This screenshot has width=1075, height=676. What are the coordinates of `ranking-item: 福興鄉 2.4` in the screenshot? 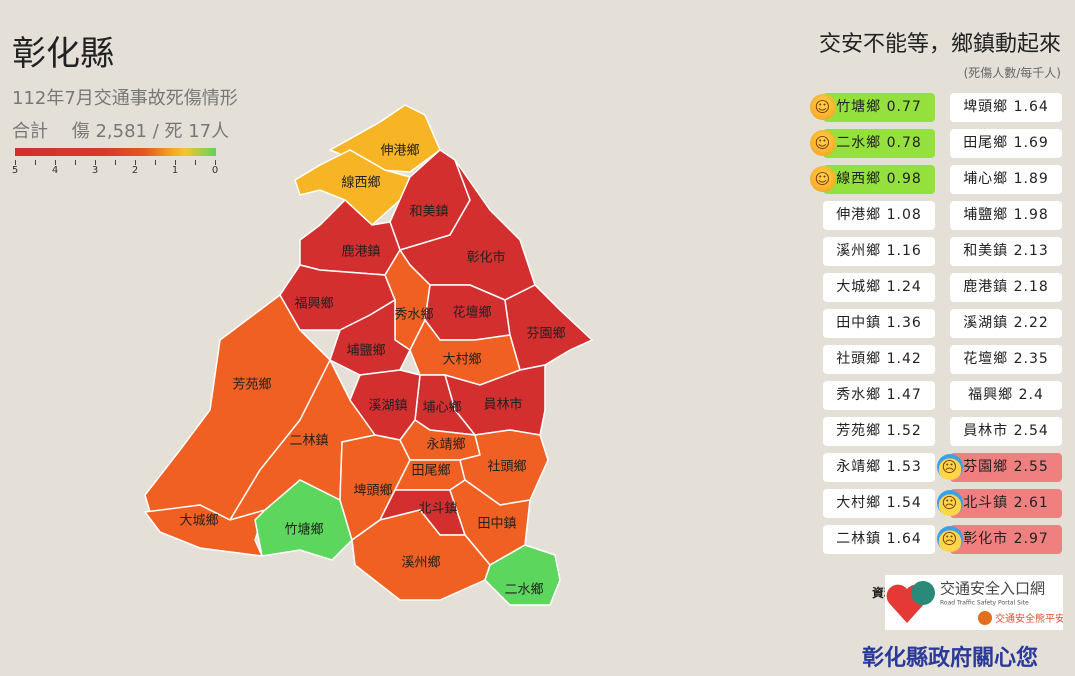 It's located at (1006, 395).